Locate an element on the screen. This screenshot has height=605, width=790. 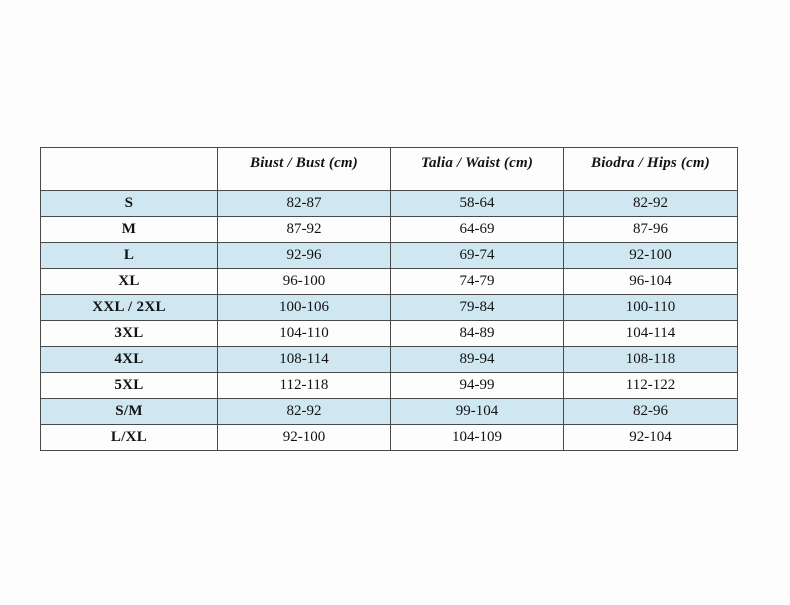
table-row-l-xl: L/XL 92-100 104-109 92-104 is located at coordinates (389, 437).